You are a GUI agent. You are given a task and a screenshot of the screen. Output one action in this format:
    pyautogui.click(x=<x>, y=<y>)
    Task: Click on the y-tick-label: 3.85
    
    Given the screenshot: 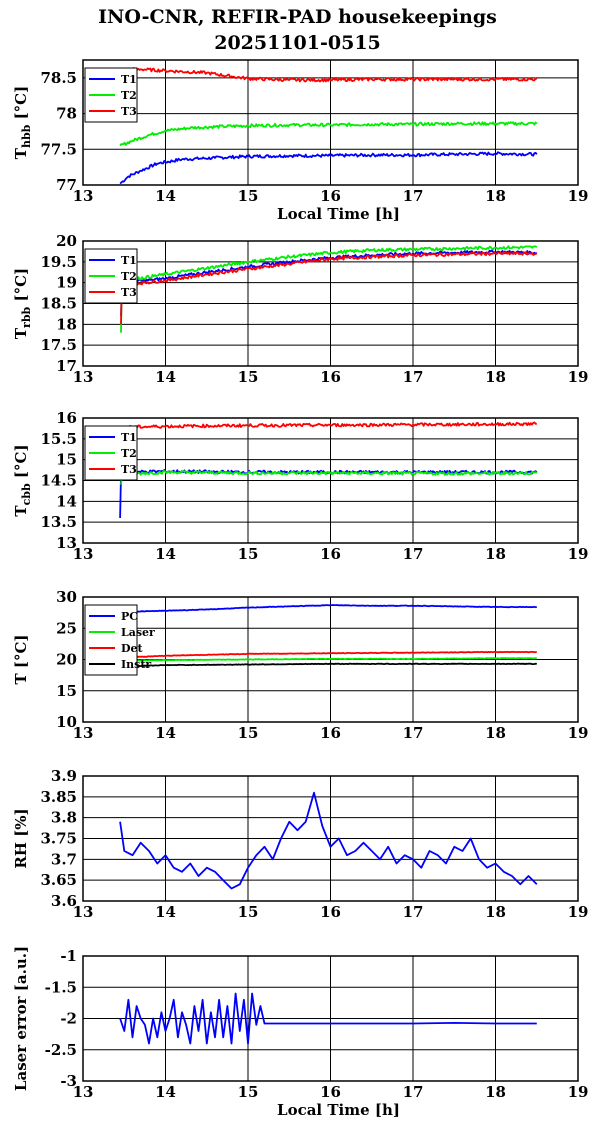 What is the action you would take?
    pyautogui.click(x=58, y=797)
    